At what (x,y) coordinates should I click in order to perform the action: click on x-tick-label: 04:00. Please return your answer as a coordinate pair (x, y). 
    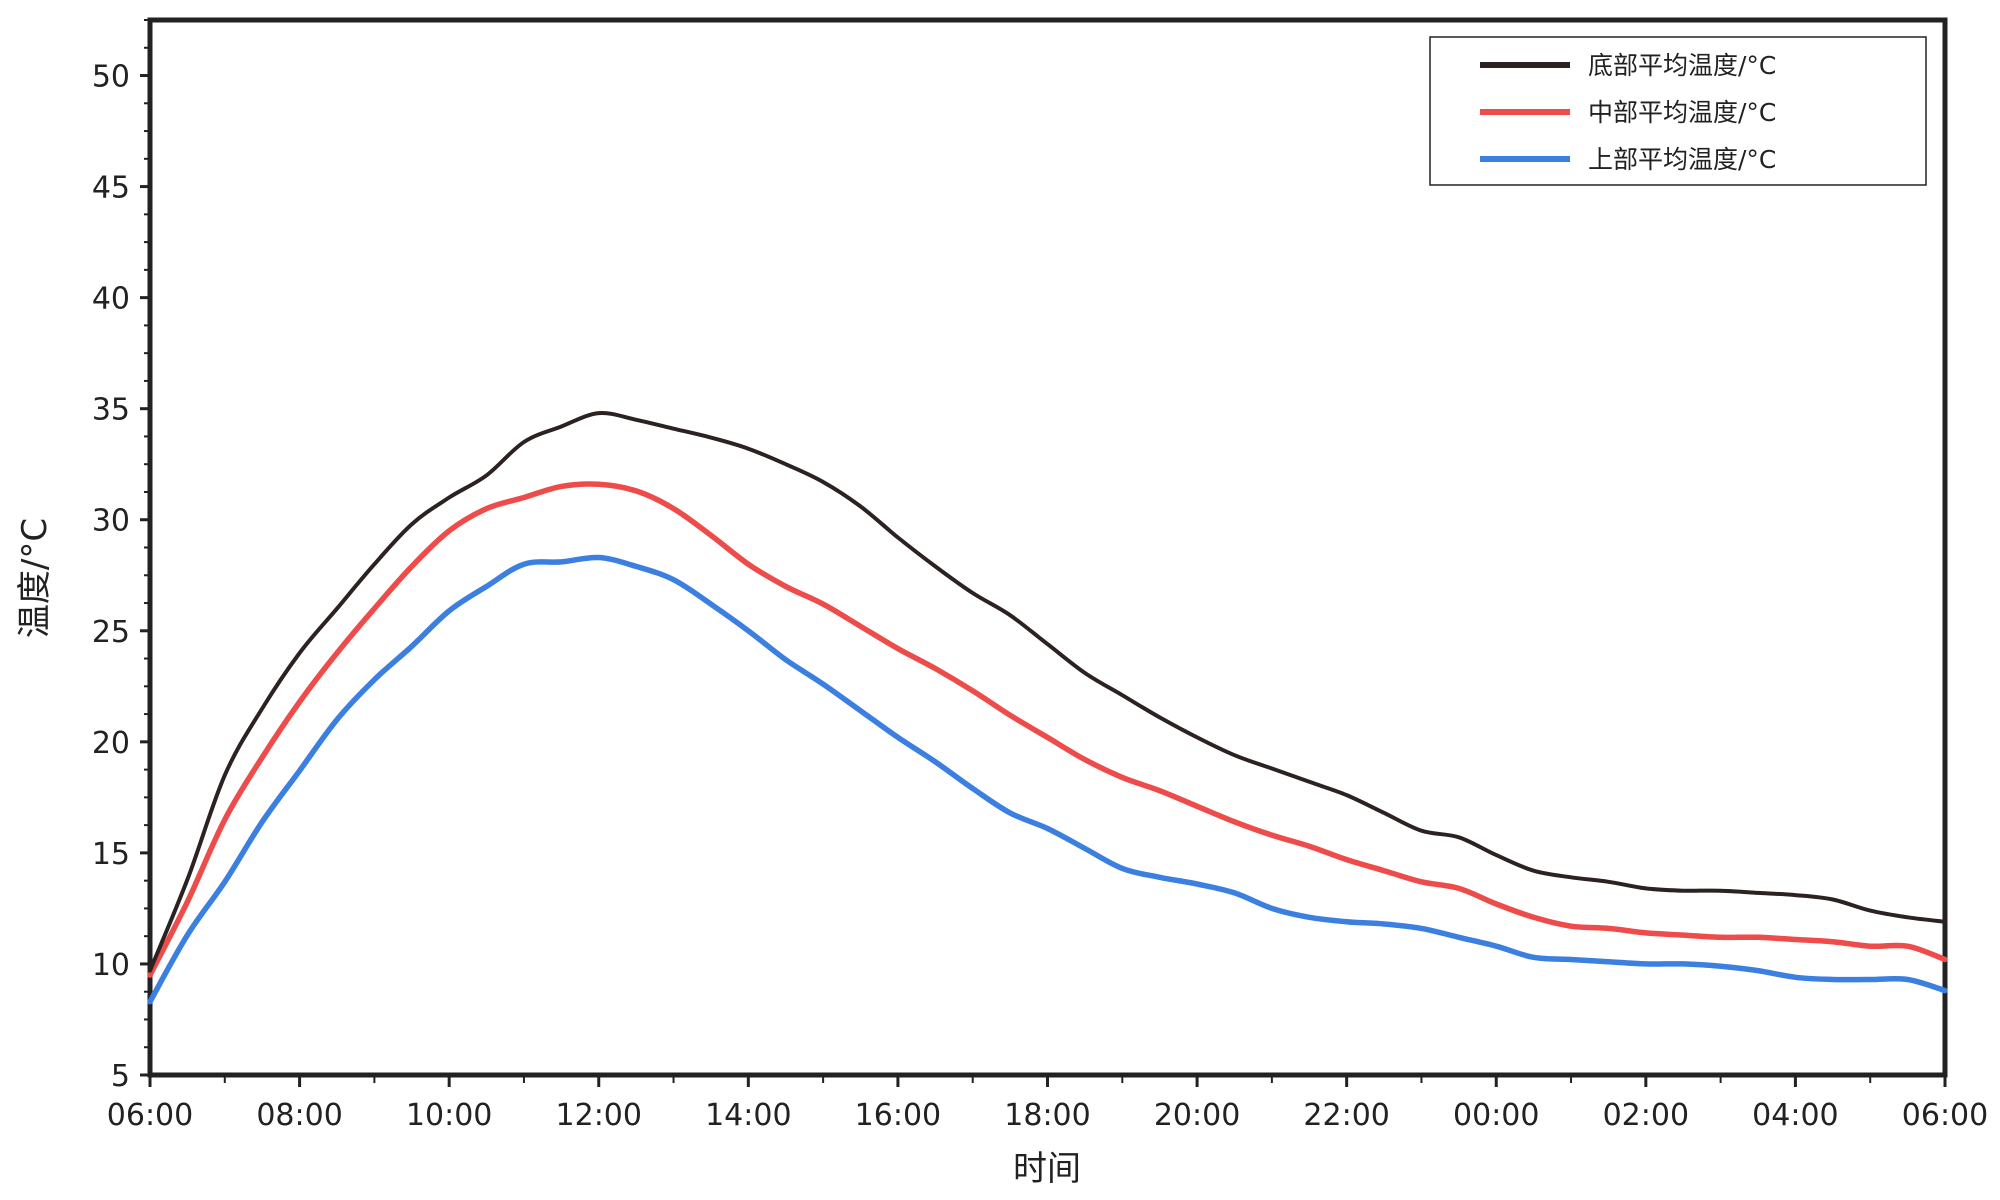
    Looking at the image, I should click on (1795, 1115).